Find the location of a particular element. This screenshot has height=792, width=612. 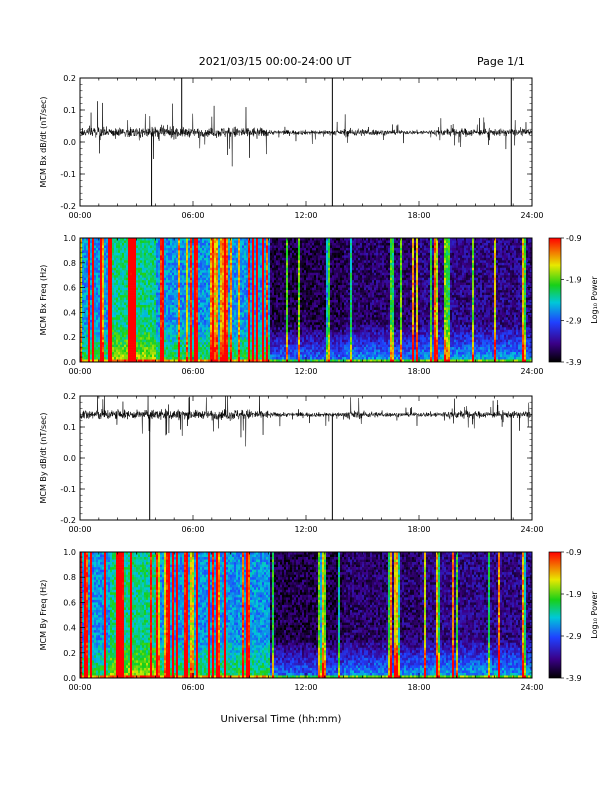

x-tick-label: 24:00 is located at coordinates (531, 215).